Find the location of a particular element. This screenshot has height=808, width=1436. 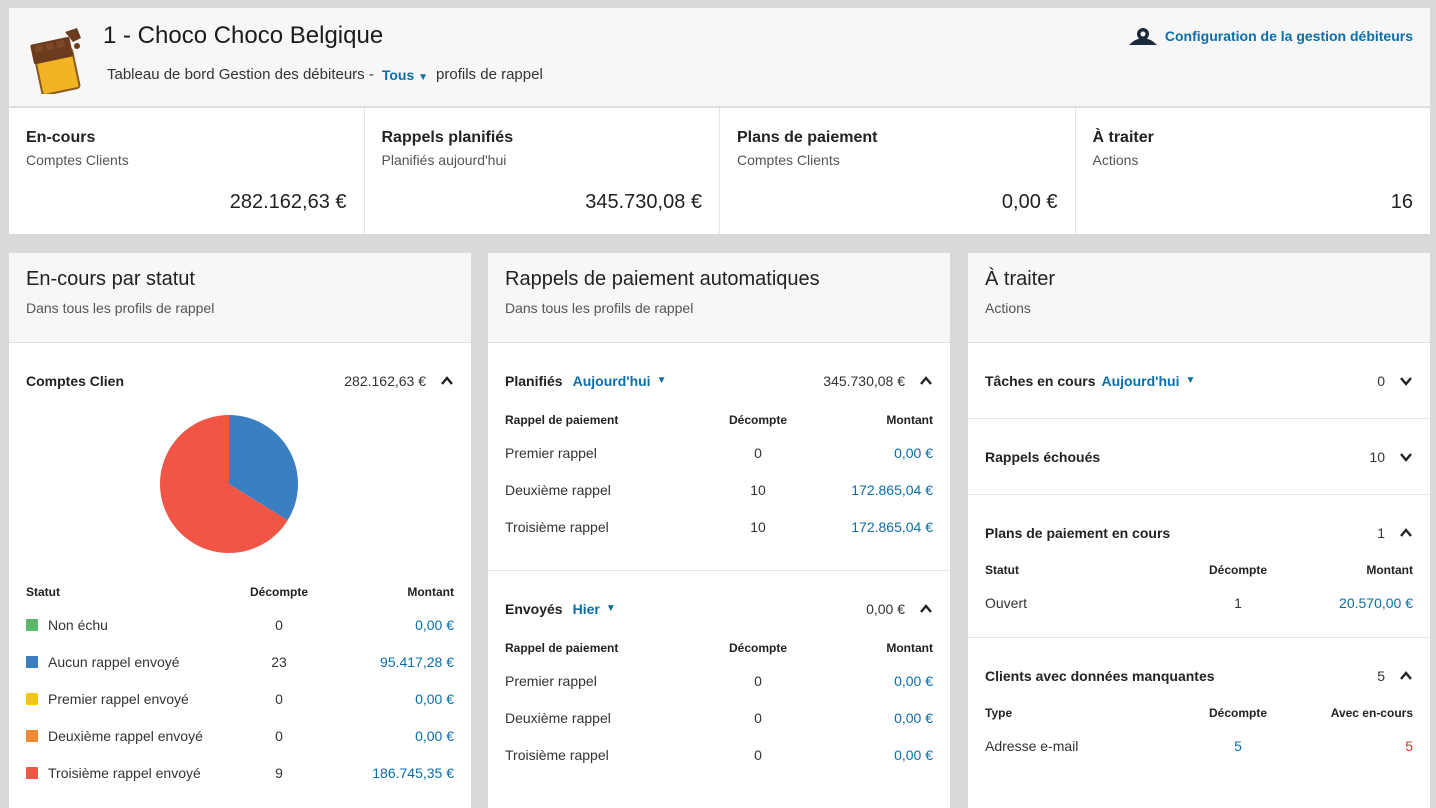

section-header-sent: Envoyés Hier ▼ 0,00 € is located at coordinates (719, 608).